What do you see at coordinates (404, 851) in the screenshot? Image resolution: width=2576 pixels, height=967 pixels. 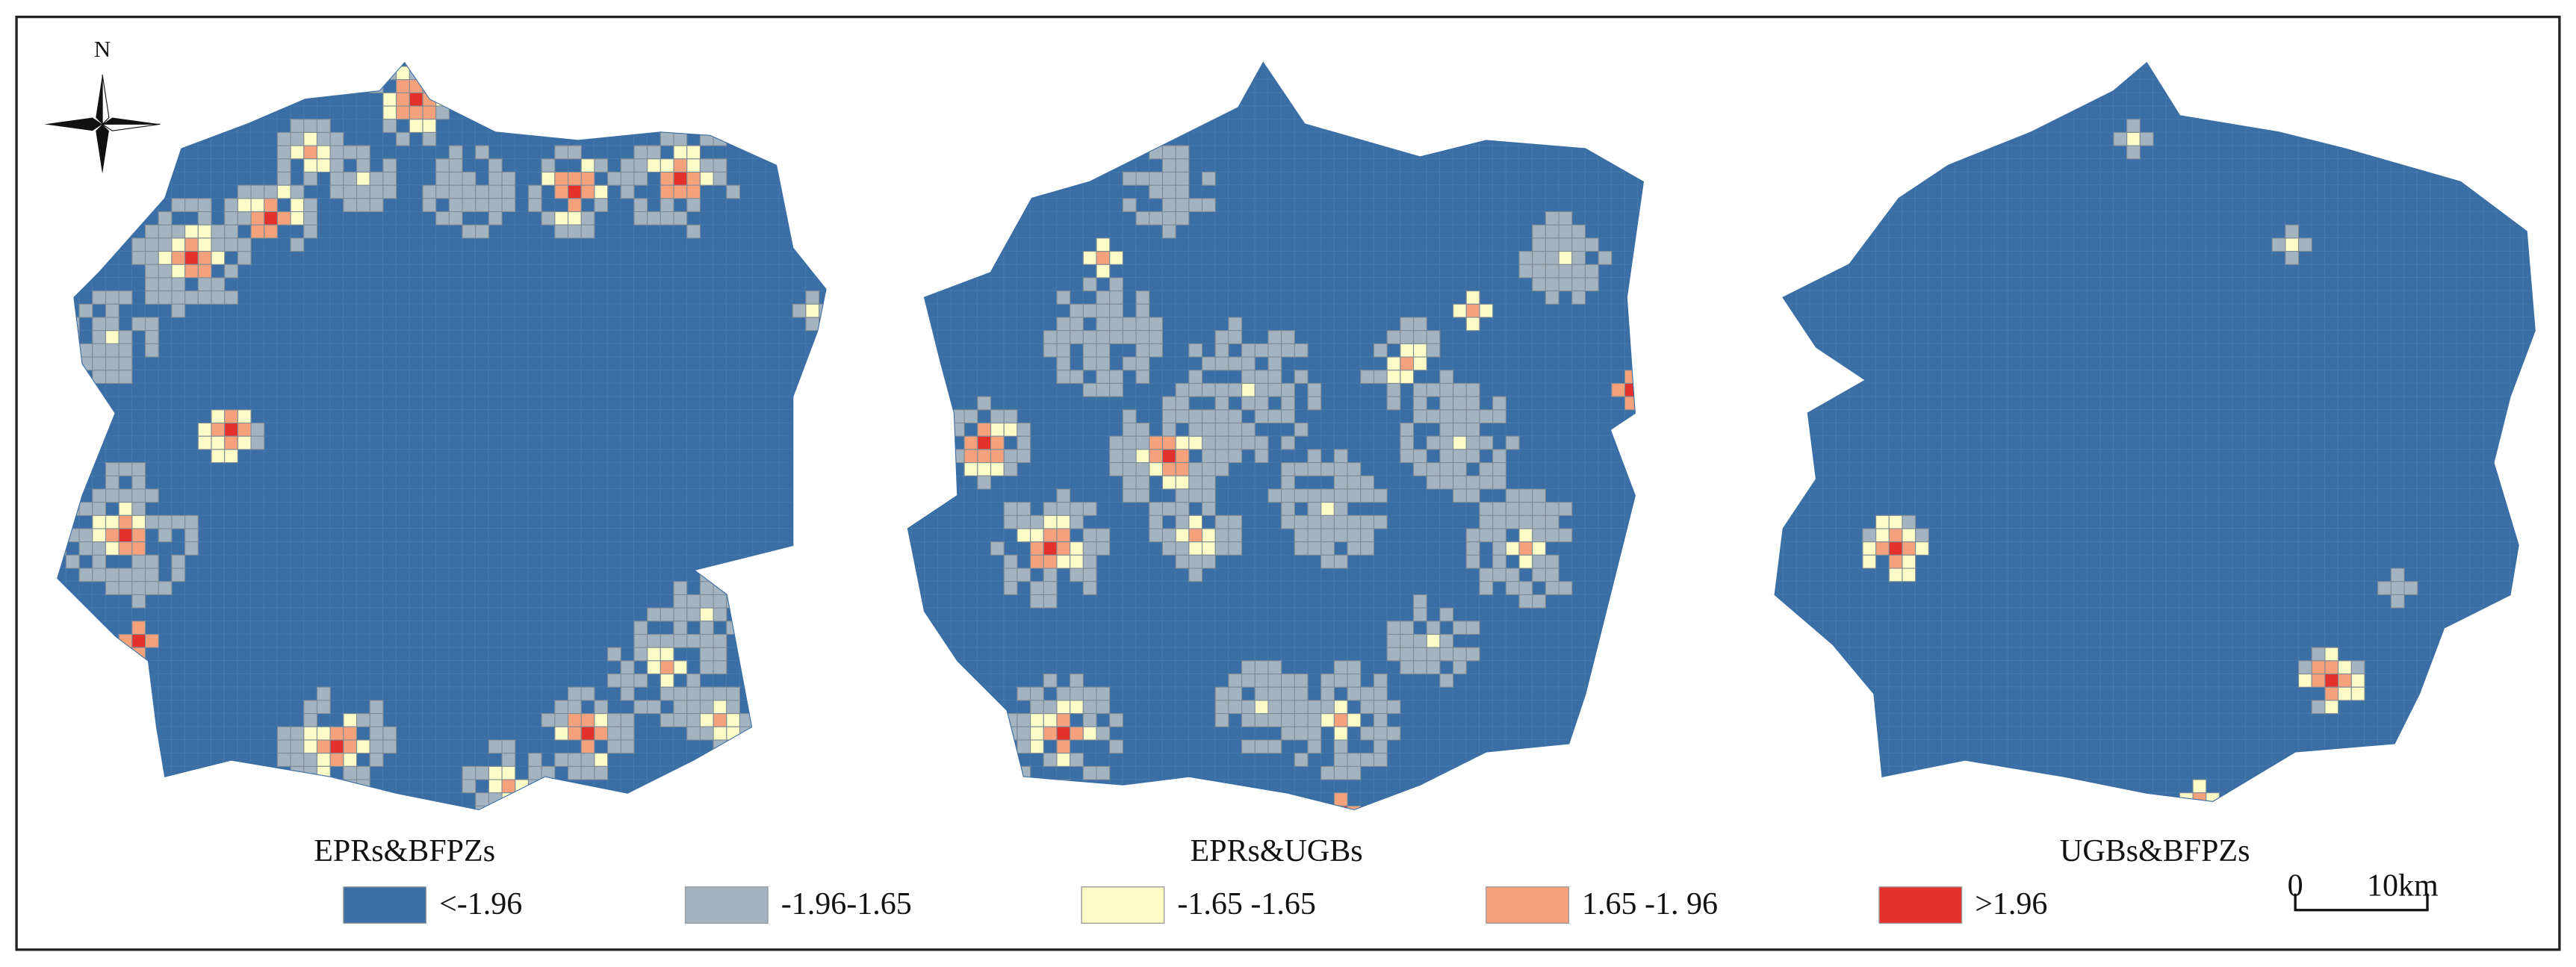 I see `panel-title: EPRs&BFPZs` at bounding box center [404, 851].